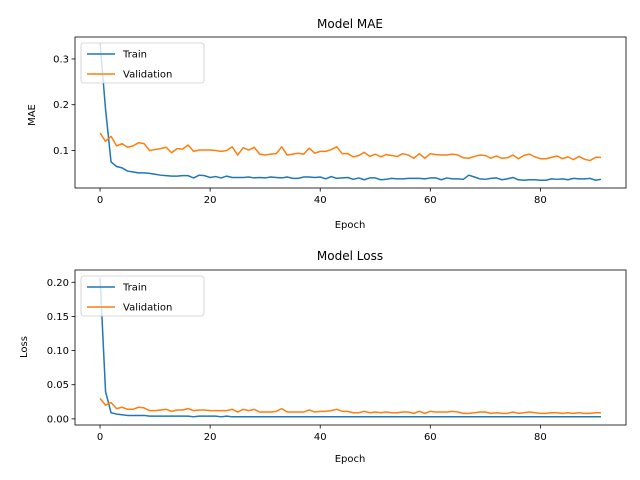 The height and width of the screenshot is (480, 640). What do you see at coordinates (58, 385) in the screenshot?
I see `y-tick-label: 0.05` at bounding box center [58, 385].